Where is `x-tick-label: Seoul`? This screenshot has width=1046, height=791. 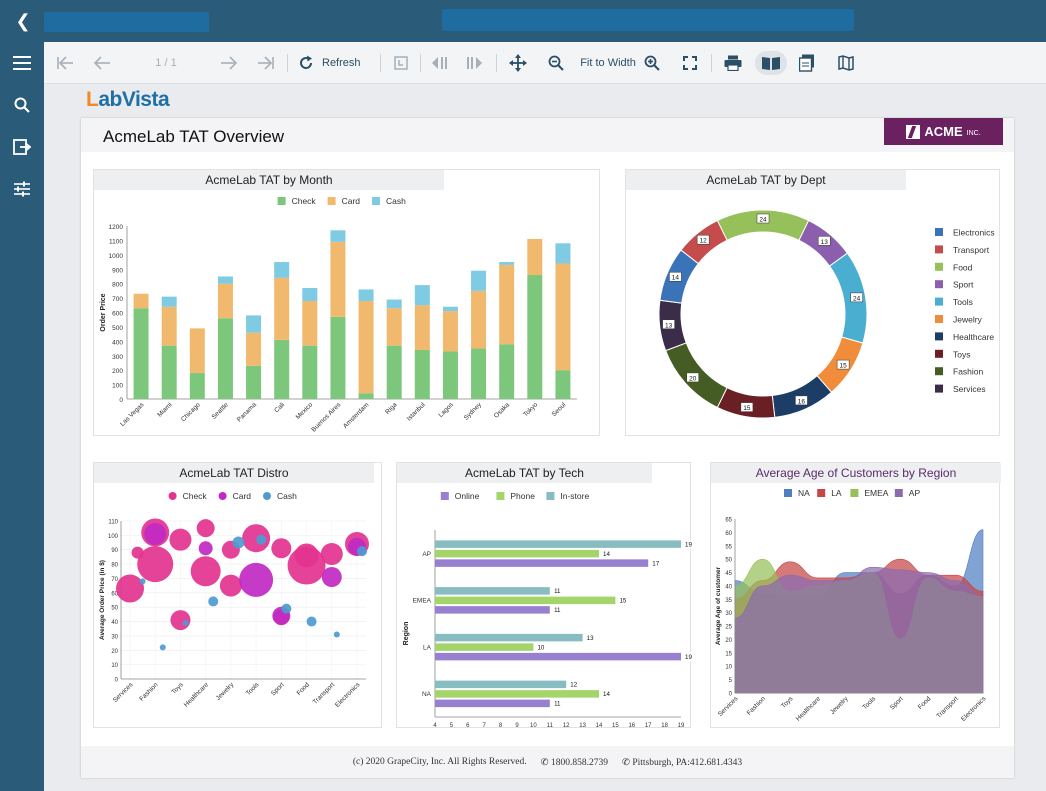
x-tick-label: Seoul is located at coordinates (559, 409).